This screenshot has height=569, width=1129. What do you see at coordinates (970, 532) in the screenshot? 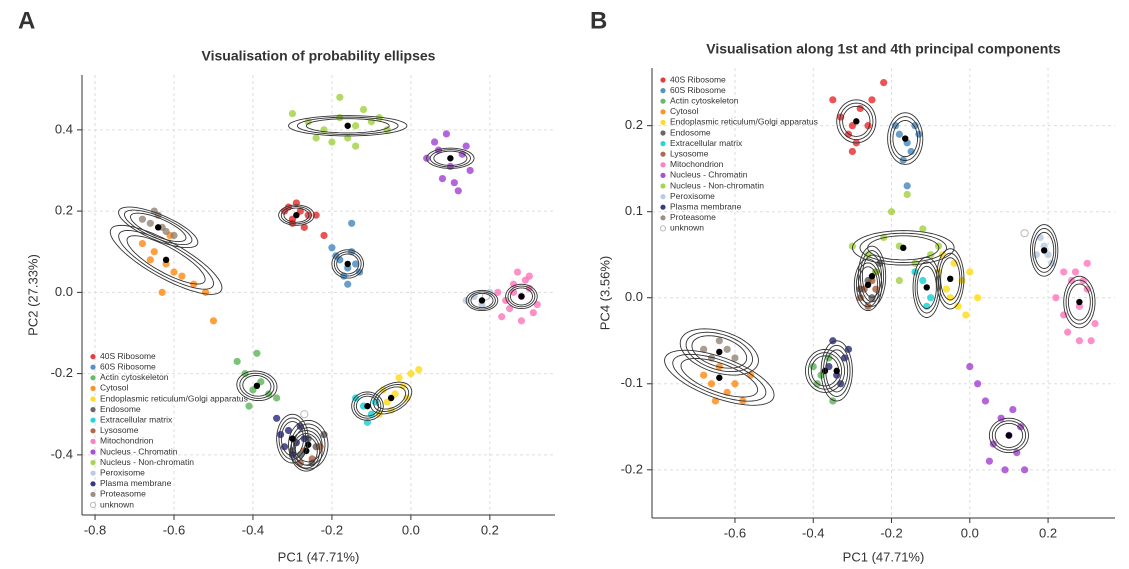
I see `x-tick-label: 0.0` at bounding box center [970, 532].